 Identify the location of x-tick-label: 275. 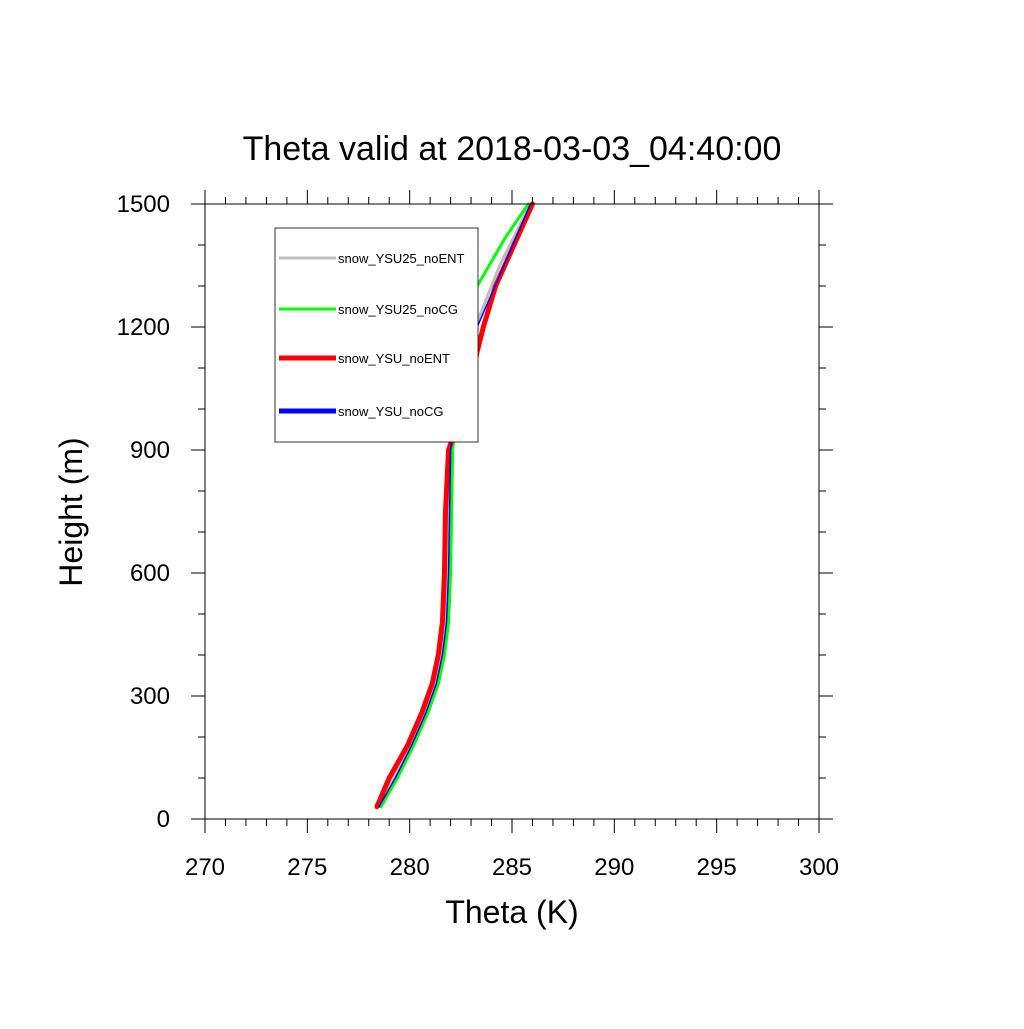
(307, 867).